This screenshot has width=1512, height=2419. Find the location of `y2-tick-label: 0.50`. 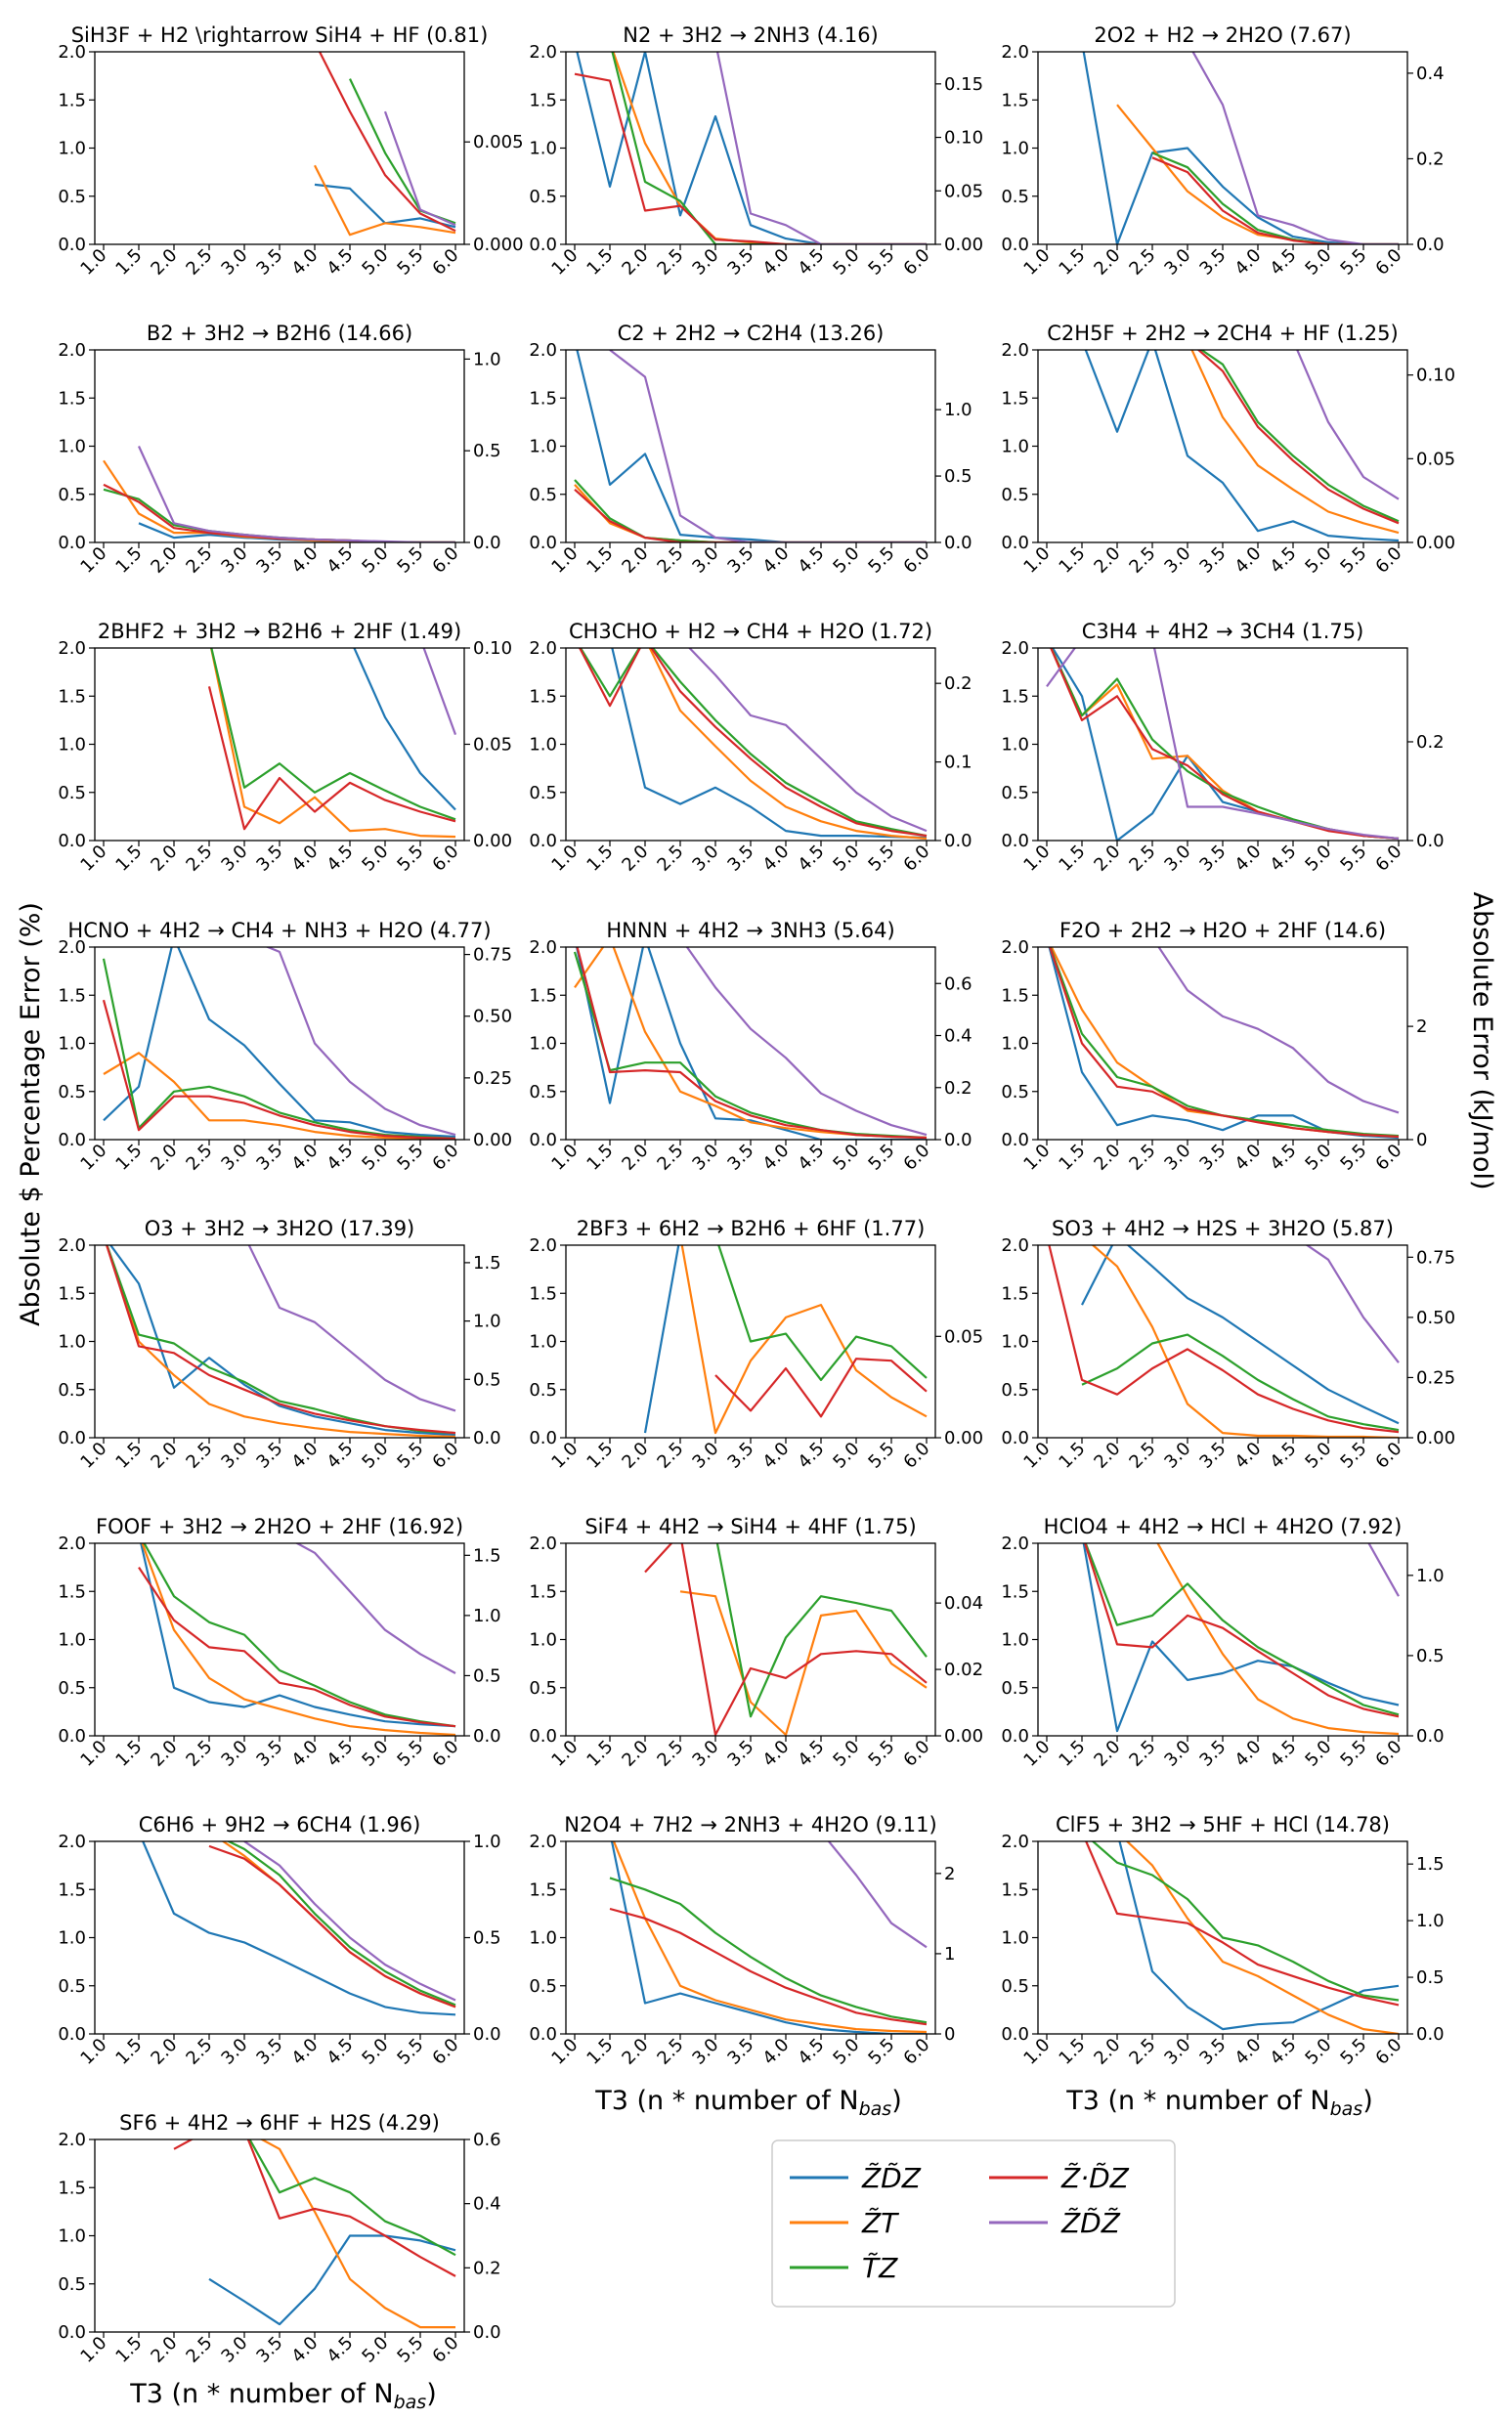

y2-tick-label: 0.50 is located at coordinates (1435, 1318).